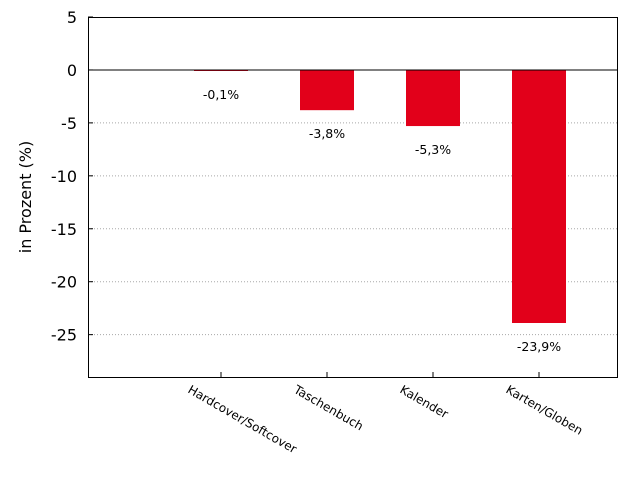  What do you see at coordinates (72, 17) in the screenshot?
I see `y-tick-label: 5` at bounding box center [72, 17].